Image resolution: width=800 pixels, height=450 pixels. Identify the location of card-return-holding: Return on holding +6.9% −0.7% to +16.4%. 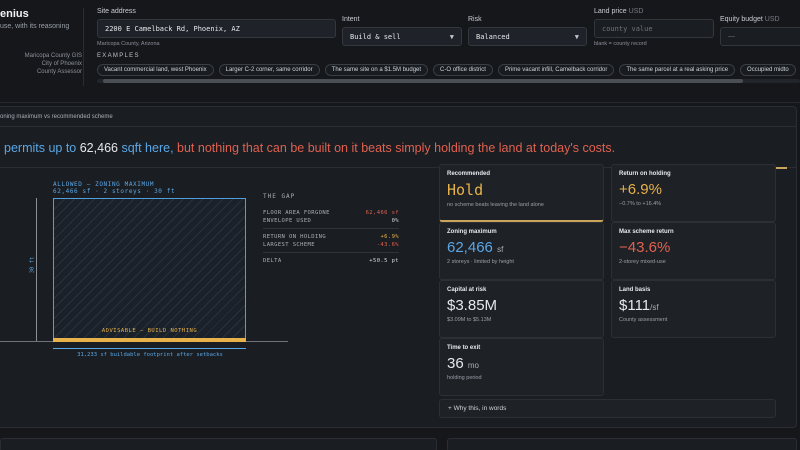
(693, 193).